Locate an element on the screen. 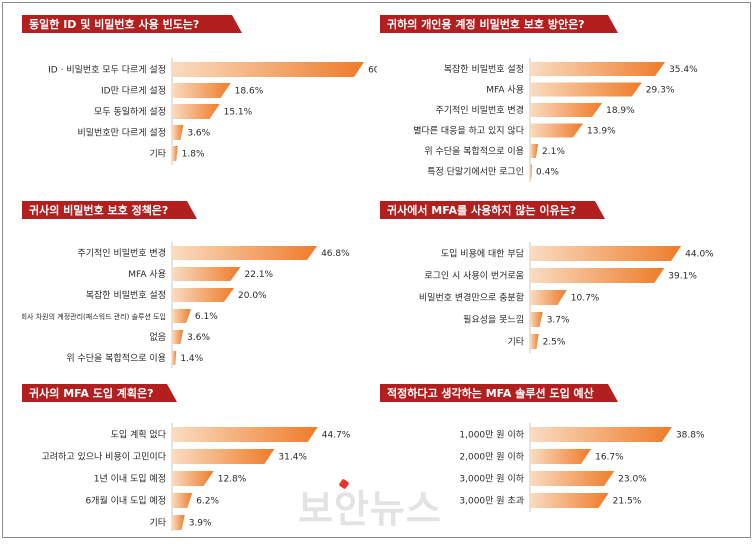  value-label: 18.6% is located at coordinates (249, 92).